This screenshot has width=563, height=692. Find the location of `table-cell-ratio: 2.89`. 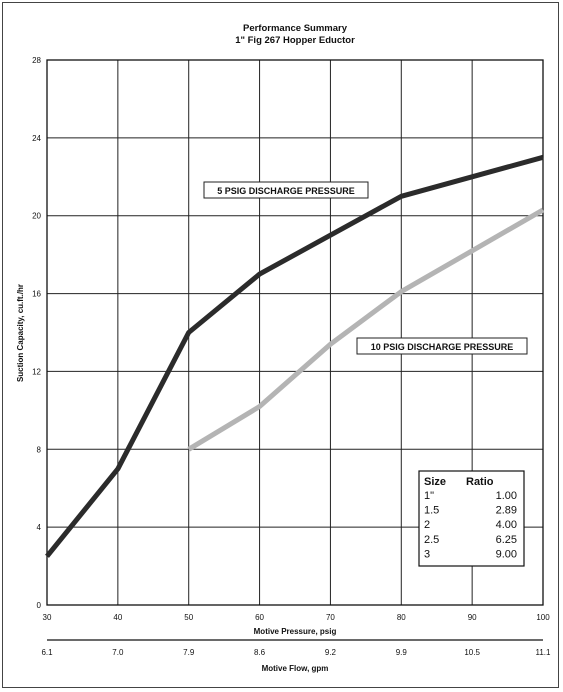

table-cell-ratio: 2.89 is located at coordinates (506, 511).